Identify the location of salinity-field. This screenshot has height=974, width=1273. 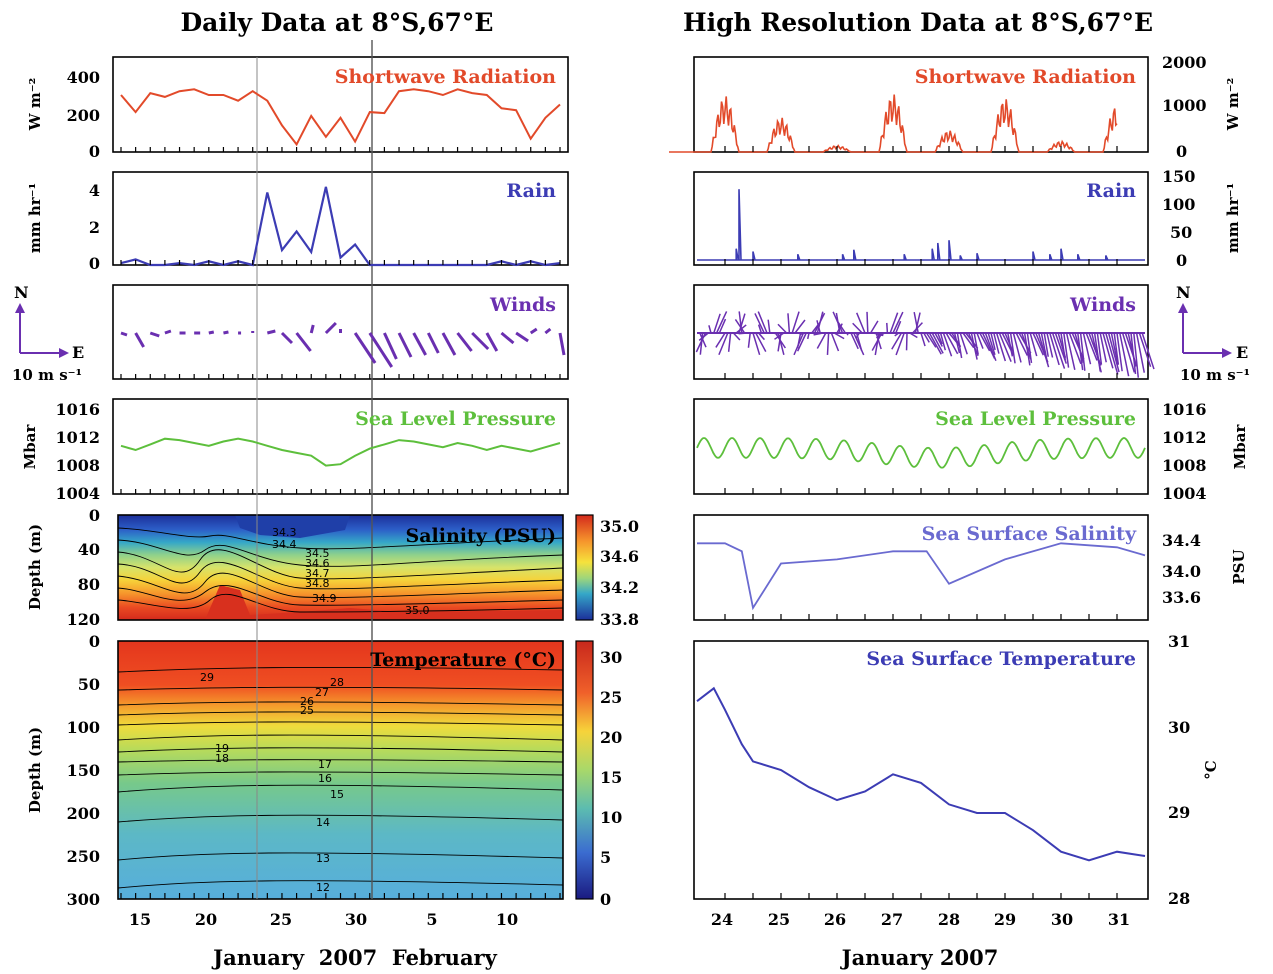
(340, 567).